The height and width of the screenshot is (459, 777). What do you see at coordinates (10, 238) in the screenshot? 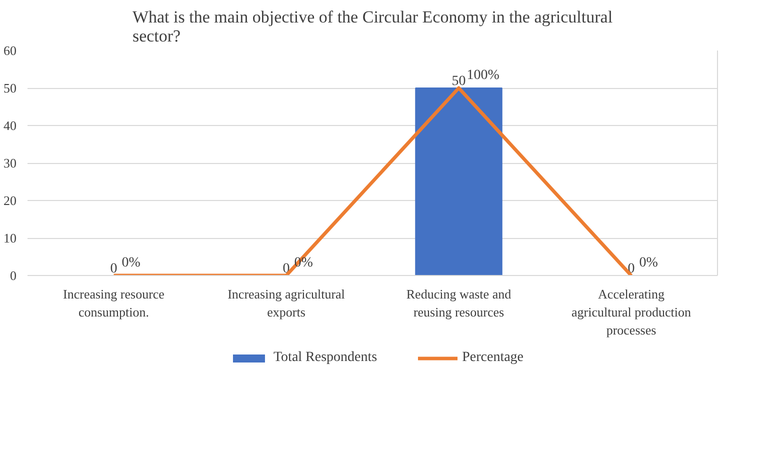
I see `y-tick-label: 10` at bounding box center [10, 238].